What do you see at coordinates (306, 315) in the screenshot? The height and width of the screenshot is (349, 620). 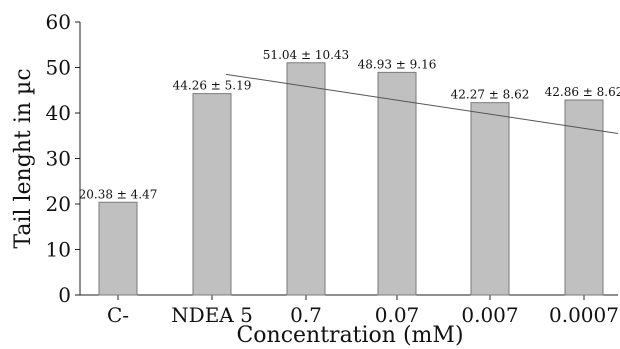 I see `x-tick-label: 0.7` at bounding box center [306, 315].